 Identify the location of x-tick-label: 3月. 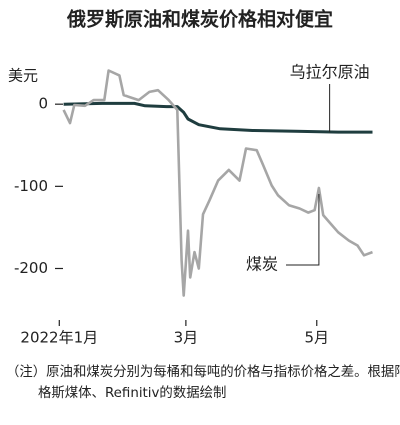
(186, 338).